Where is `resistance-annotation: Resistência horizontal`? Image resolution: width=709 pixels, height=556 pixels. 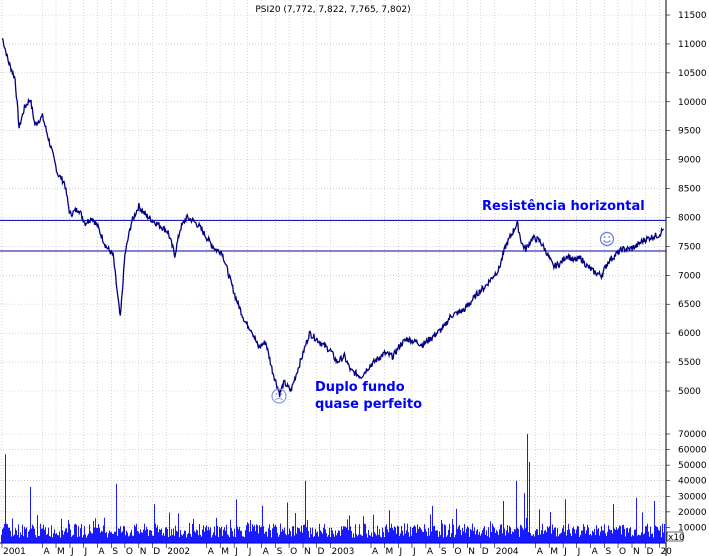 resistance-annotation: Resistência horizontal is located at coordinates (563, 206).